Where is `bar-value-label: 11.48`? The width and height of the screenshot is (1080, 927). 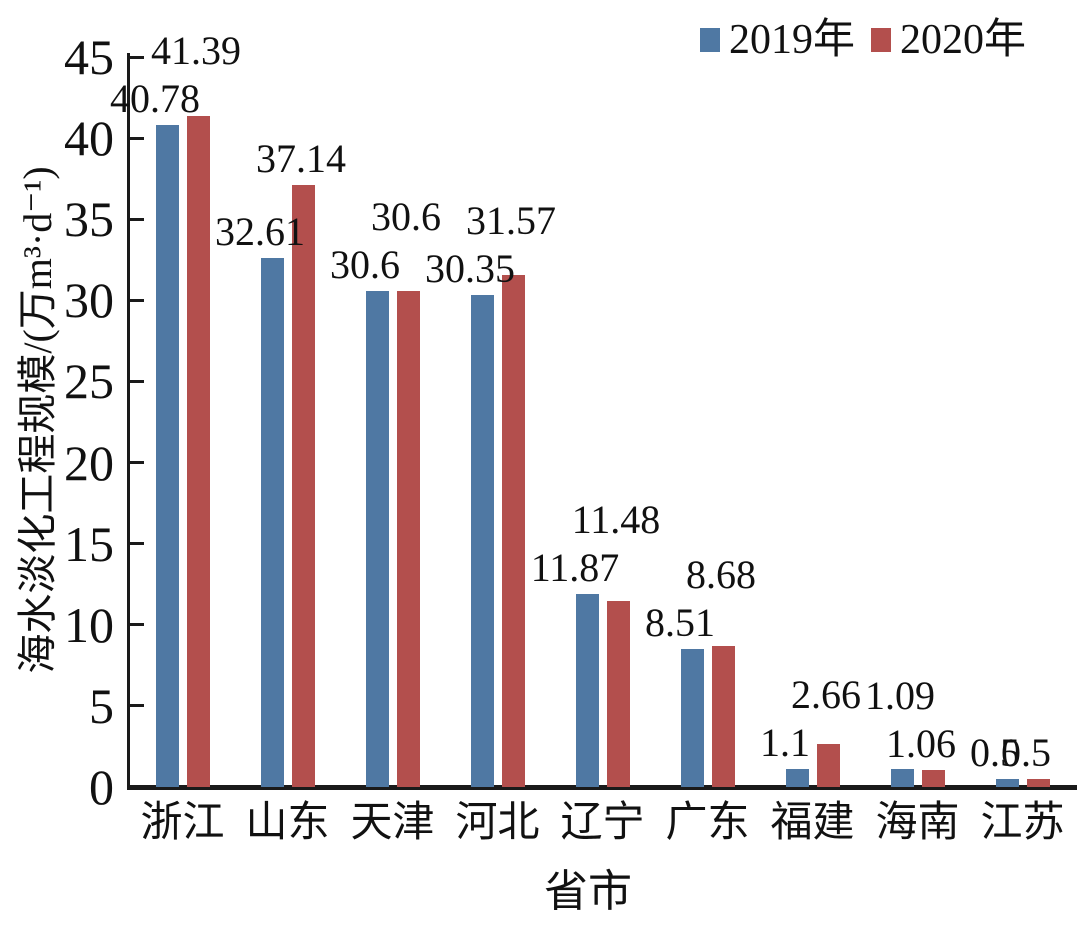
bar-value-label: 11.48 is located at coordinates (616, 520).